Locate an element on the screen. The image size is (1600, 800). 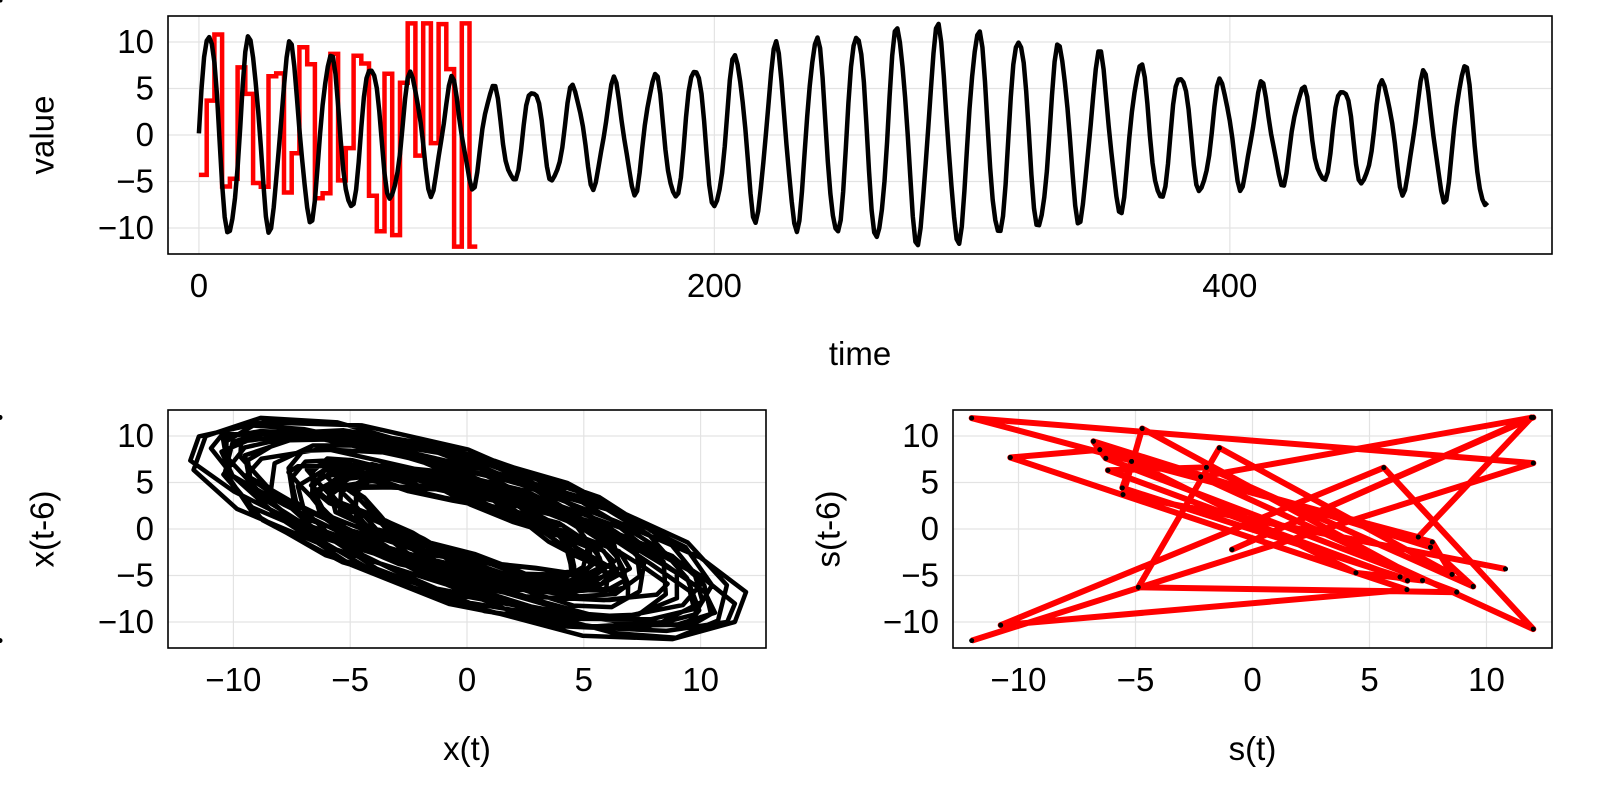
x-embedding-ylabel: x(t-6) is located at coordinates (42, 529).